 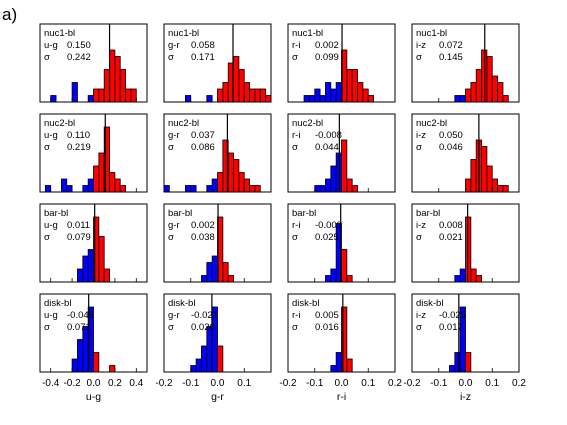 I want to click on histogram-panel: disk-bli-z -0.025 σ 0.017, so click(x=465, y=333).